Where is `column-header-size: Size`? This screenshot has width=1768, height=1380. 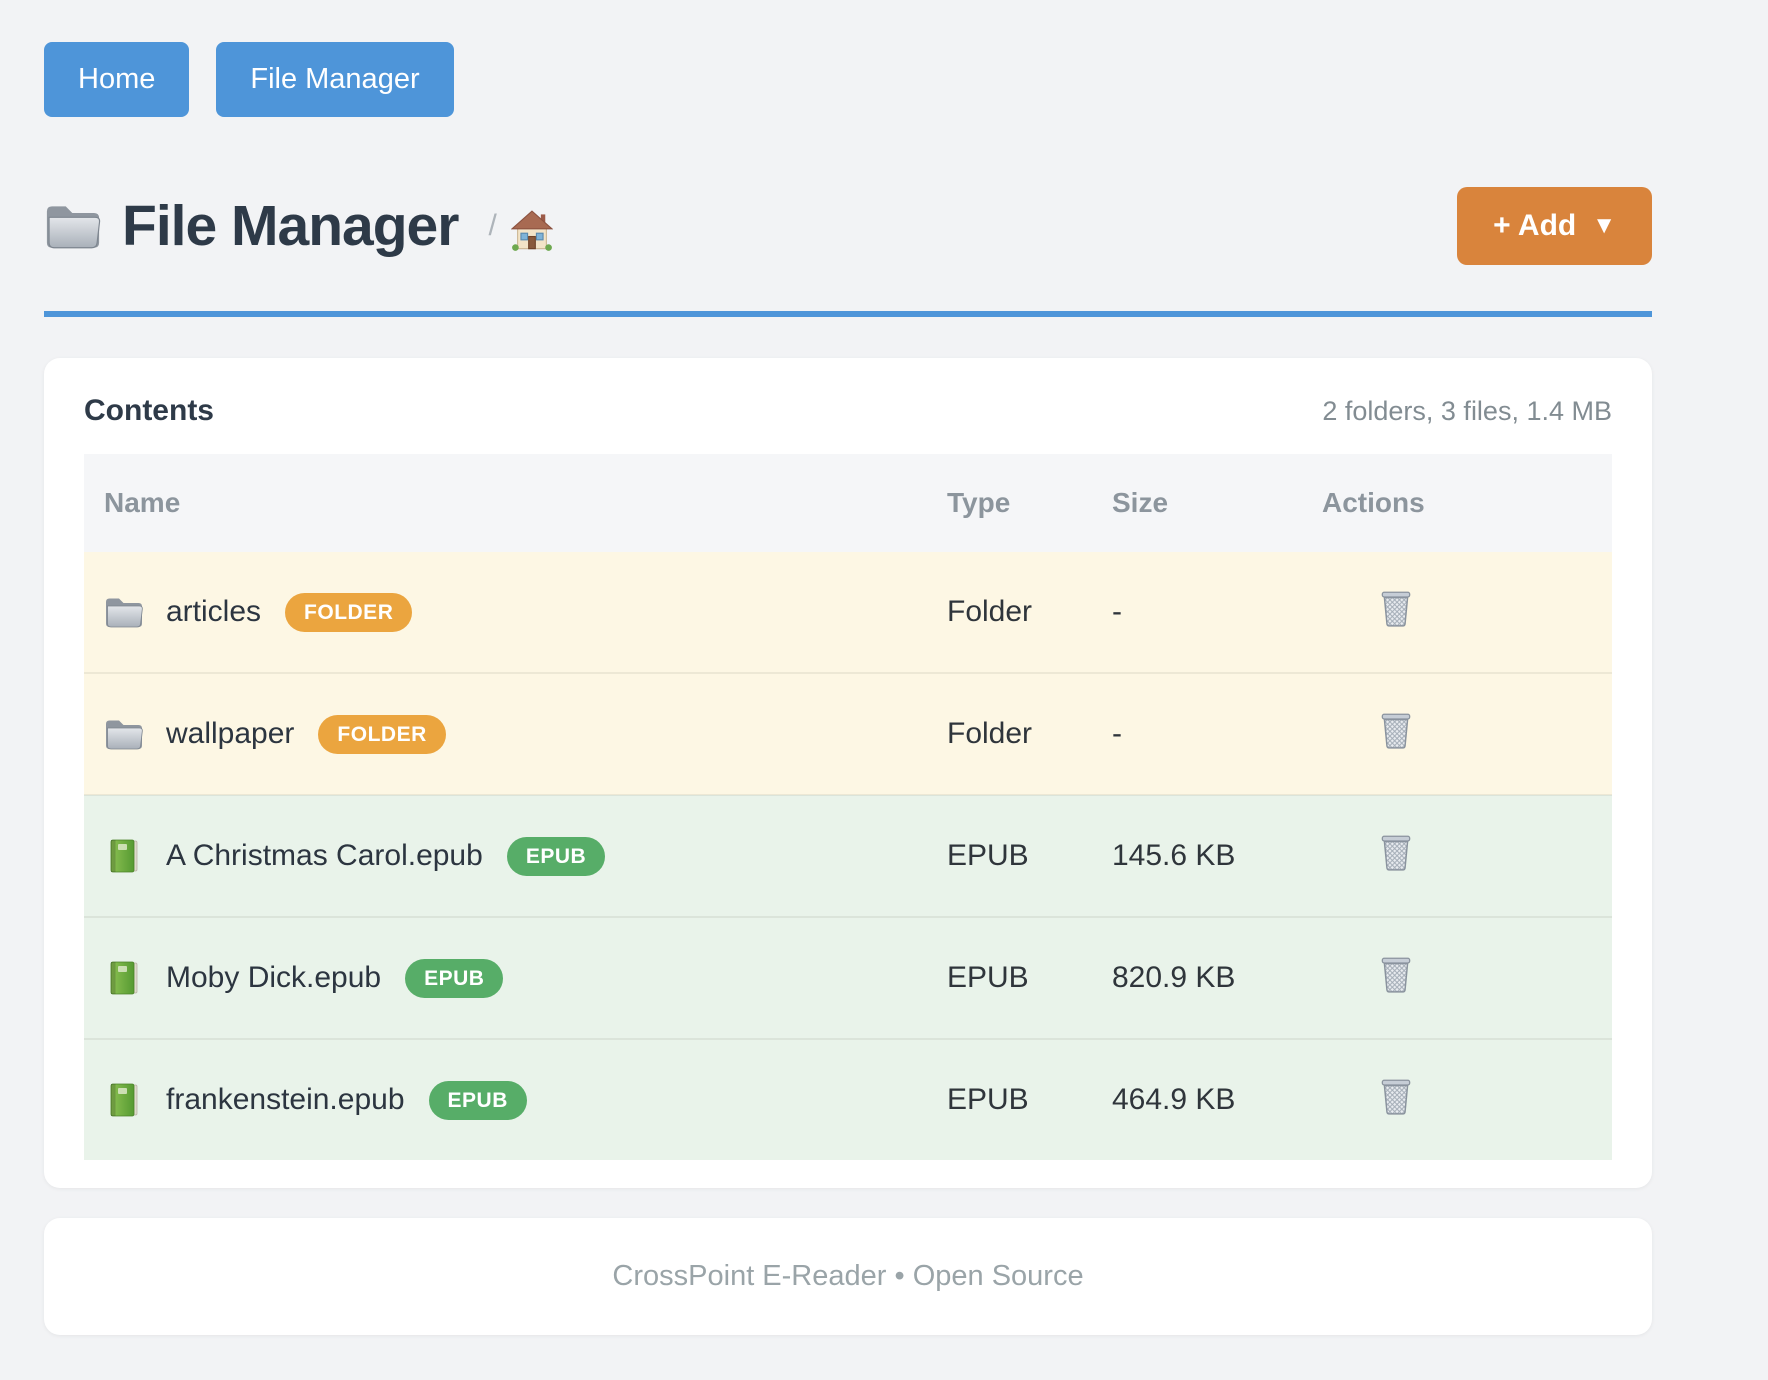 column-header-size: Size is located at coordinates (1207, 503).